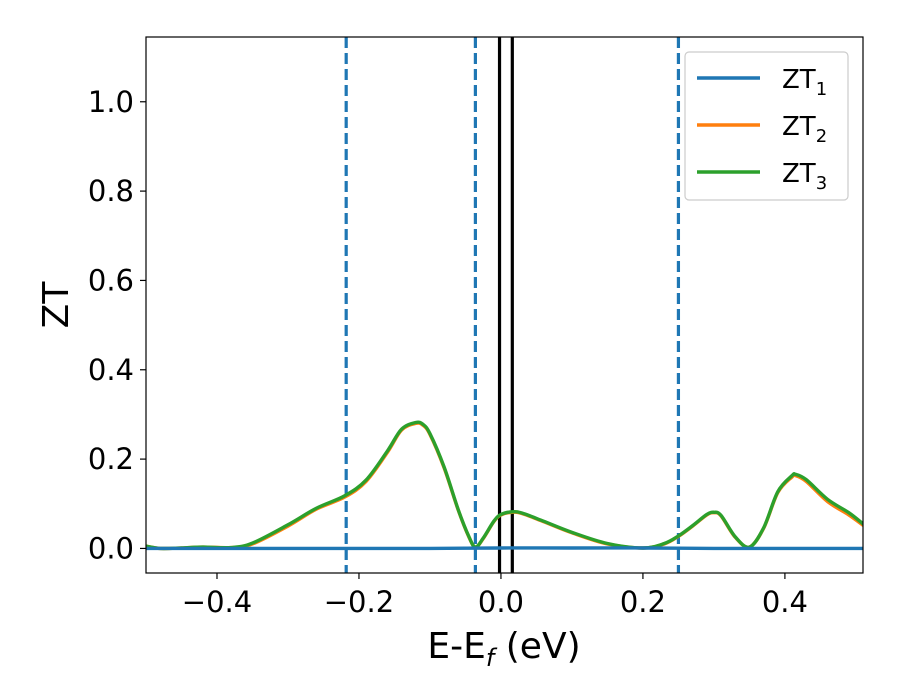  Describe the element at coordinates (804, 82) in the screenshot. I see `legend-label-zt1: ZT1` at that location.